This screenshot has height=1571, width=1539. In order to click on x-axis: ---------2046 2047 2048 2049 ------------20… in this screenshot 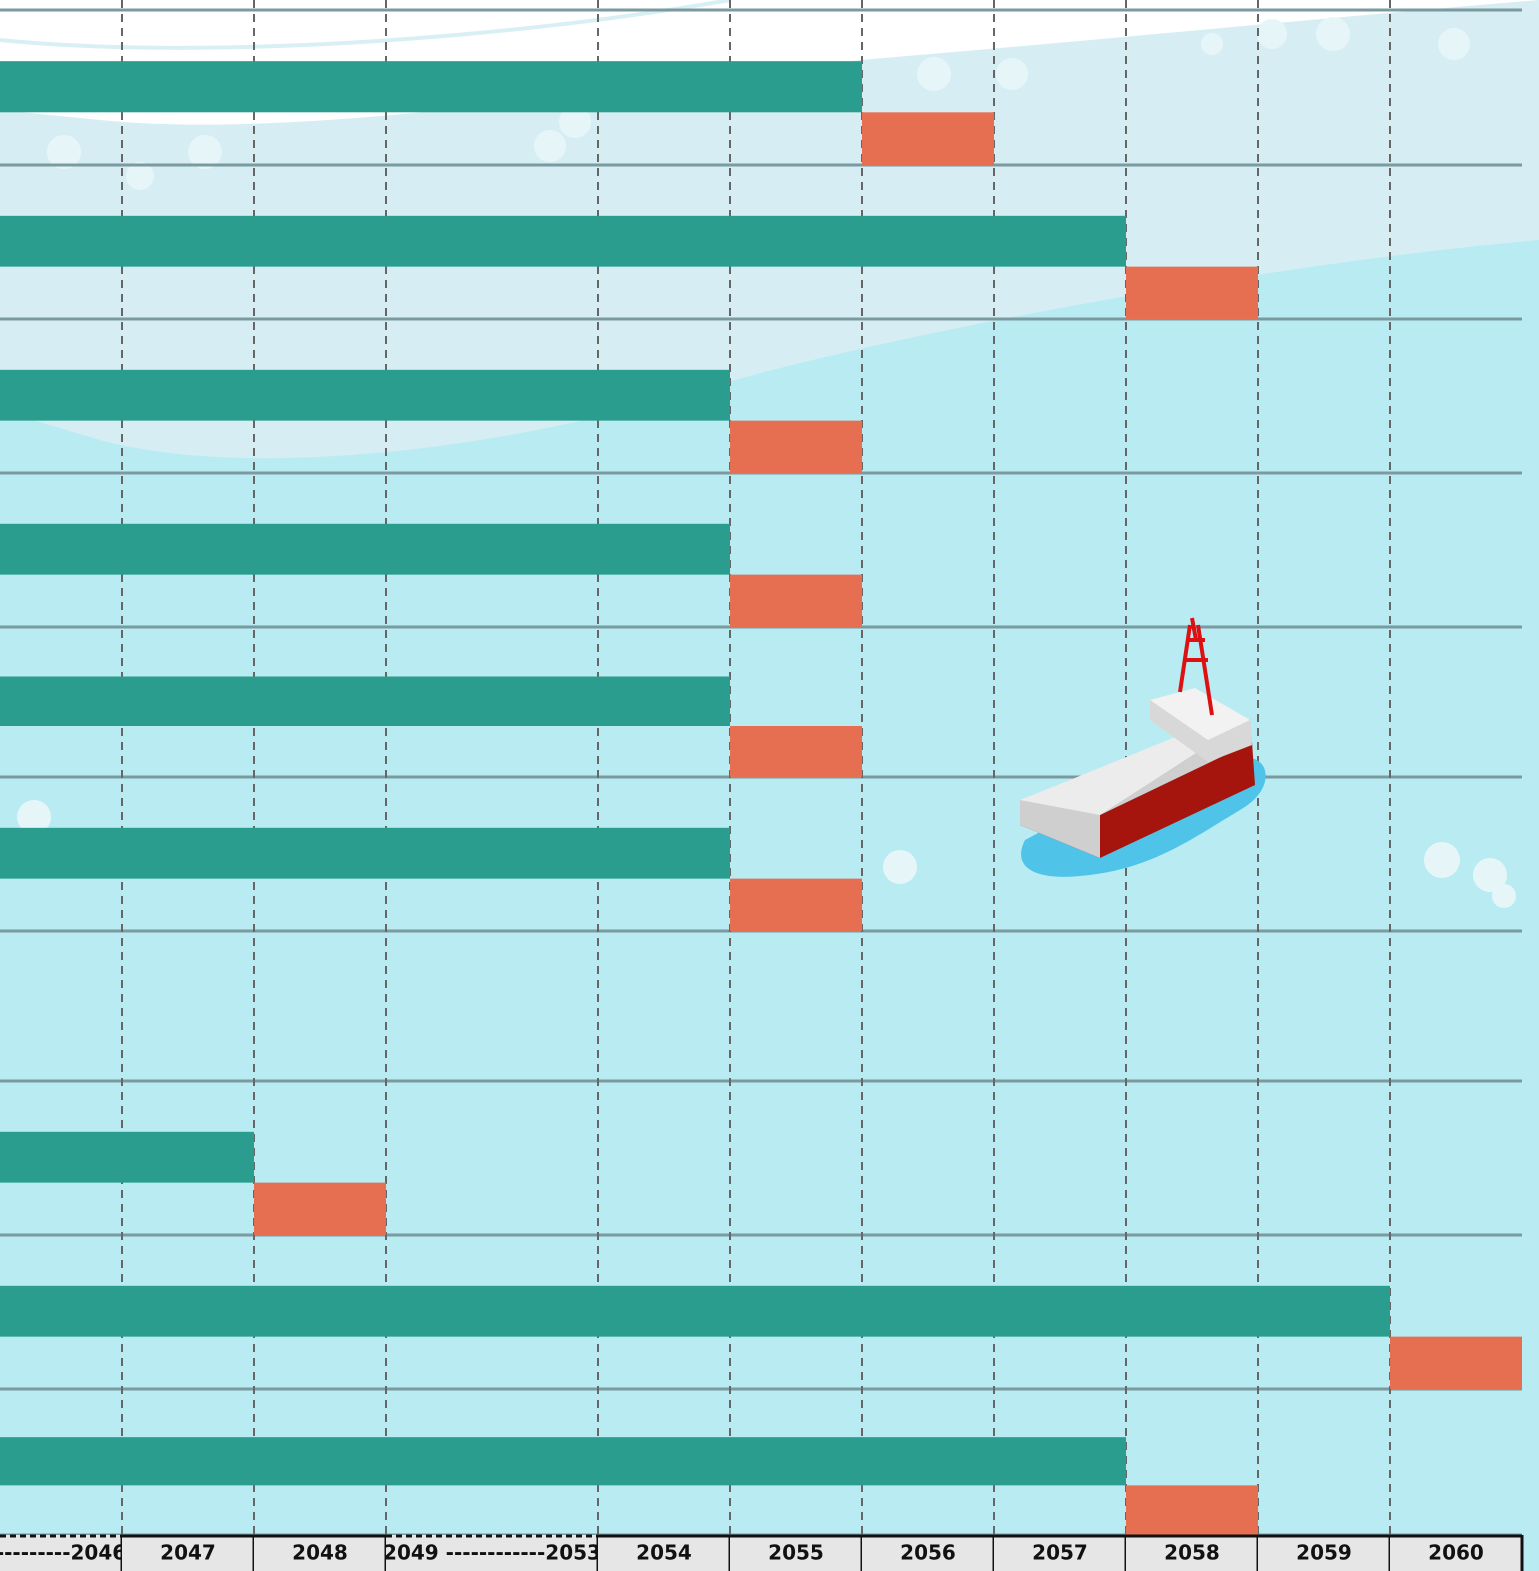, I will do `click(762, 1552)`.